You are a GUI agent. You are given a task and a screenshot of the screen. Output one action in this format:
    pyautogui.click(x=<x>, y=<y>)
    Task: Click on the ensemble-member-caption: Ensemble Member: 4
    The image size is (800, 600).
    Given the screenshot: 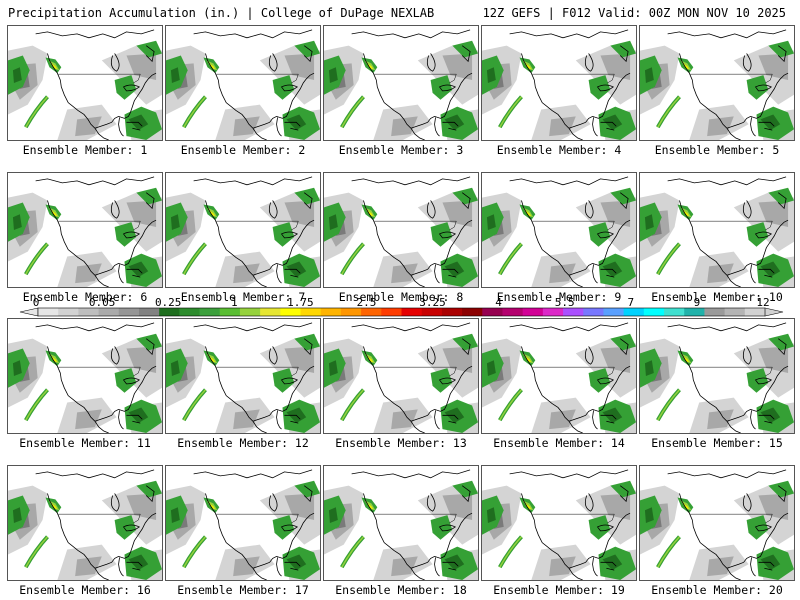 What is the action you would take?
    pyautogui.click(x=559, y=150)
    